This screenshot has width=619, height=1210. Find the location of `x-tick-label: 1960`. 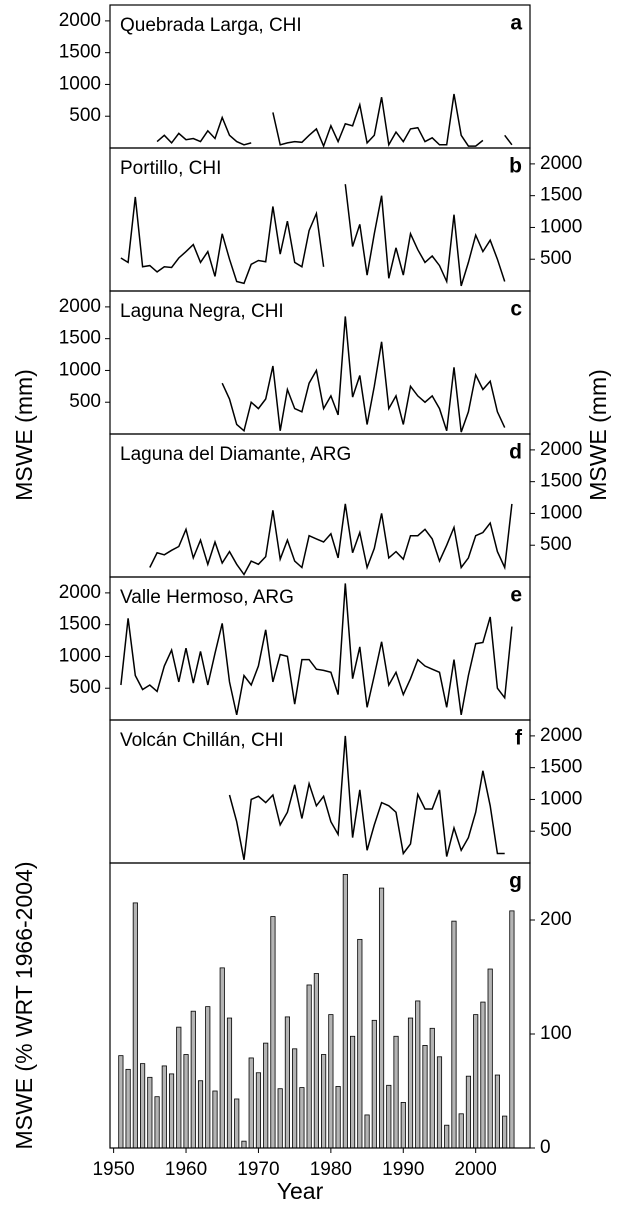

x-tick-label: 1960 is located at coordinates (186, 1169).